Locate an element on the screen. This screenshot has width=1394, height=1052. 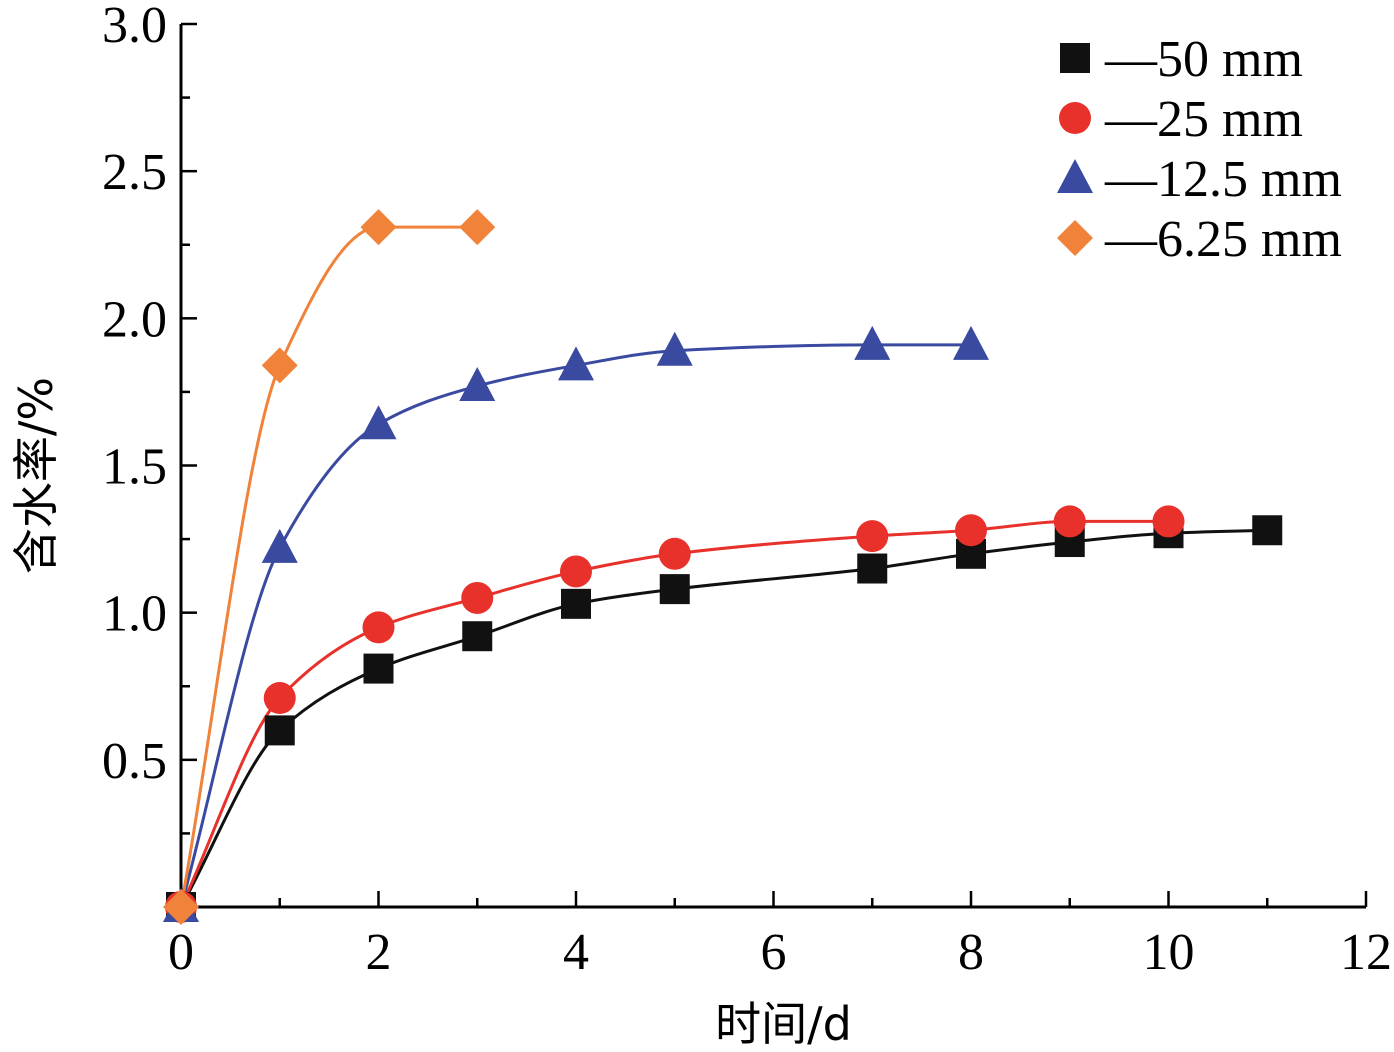
x-tick-label: 4 is located at coordinates (576, 952).